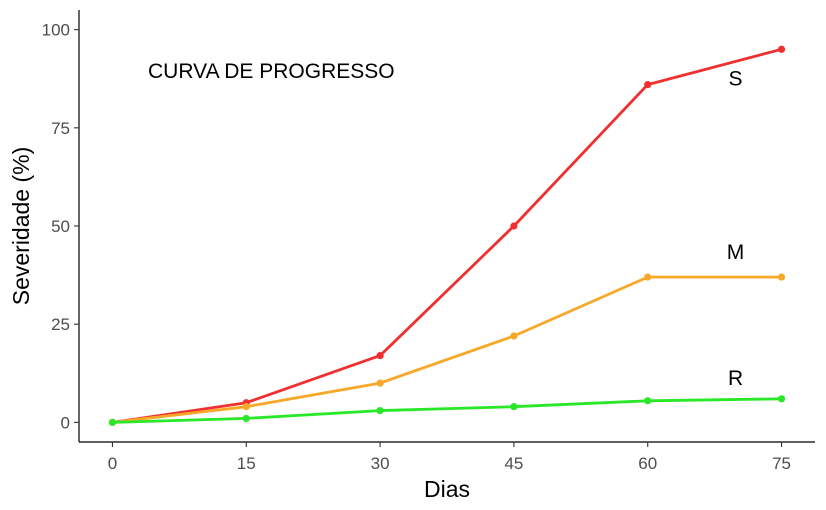 The image size is (826, 510). I want to click on x-ticks: 0 15 30 45 60 75, so click(449, 457).